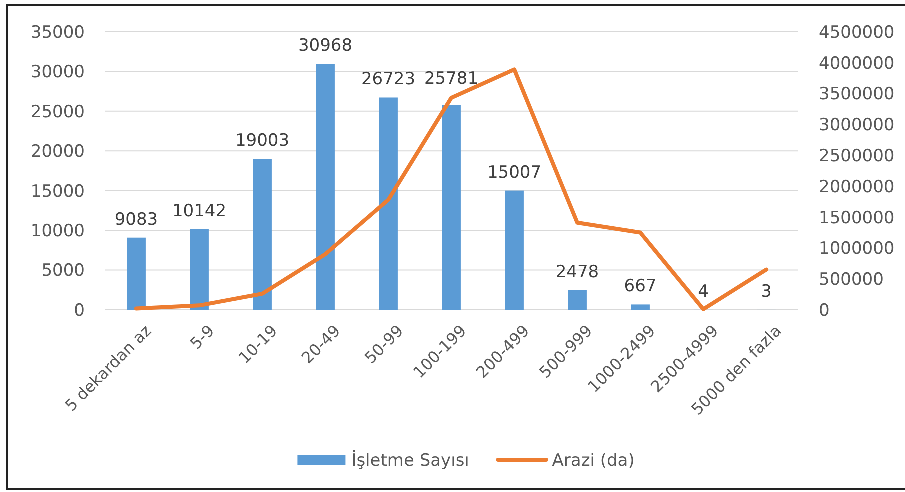 The width and height of the screenshot is (905, 492). What do you see at coordinates (451, 79) in the screenshot?
I see `data-label: 25781` at bounding box center [451, 79].